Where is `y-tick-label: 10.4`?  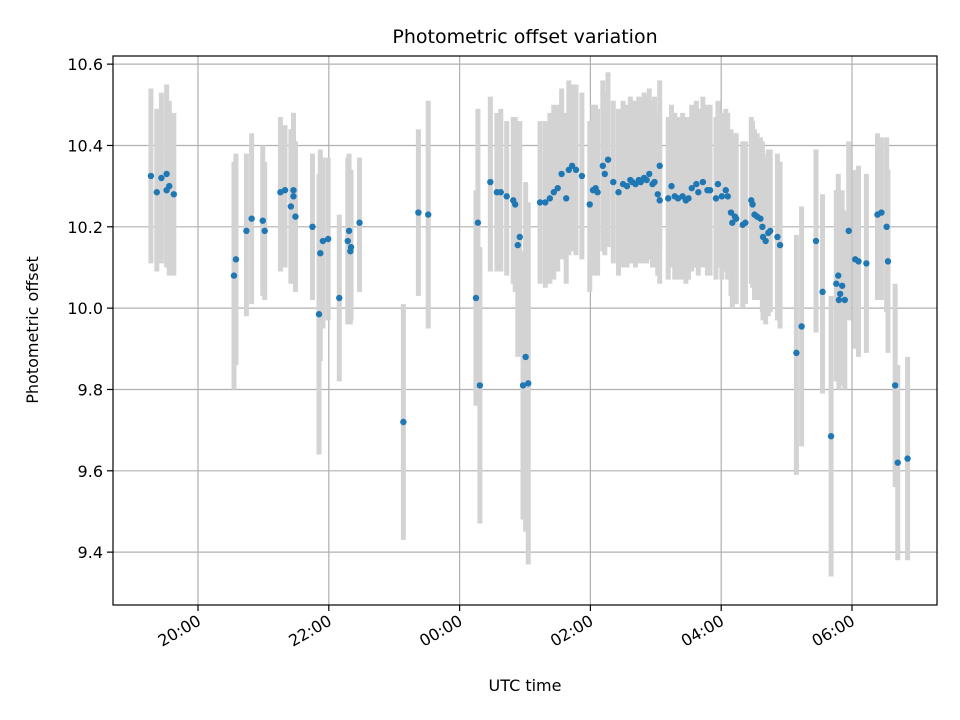
y-tick-label: 10.4 is located at coordinates (85, 145).